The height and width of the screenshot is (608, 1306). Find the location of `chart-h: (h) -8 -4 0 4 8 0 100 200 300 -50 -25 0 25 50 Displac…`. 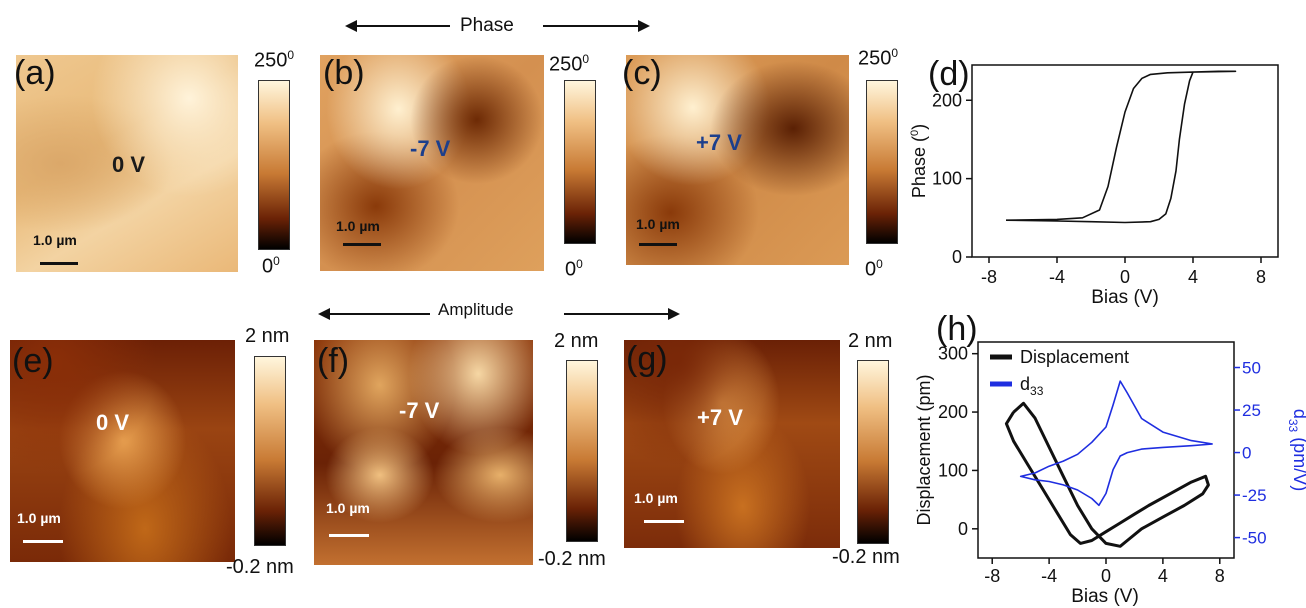

chart-h: (h) -8 -4 0 4 8 0 100 200 300 -50 -25 0 25 50 Displac… is located at coordinates (1110, 458).